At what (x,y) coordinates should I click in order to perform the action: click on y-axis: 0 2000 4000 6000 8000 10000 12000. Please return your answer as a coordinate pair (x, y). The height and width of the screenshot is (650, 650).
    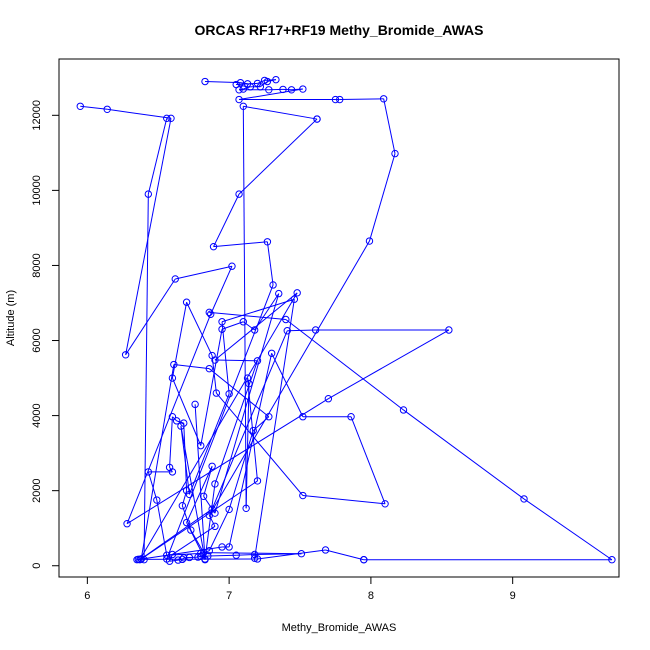
    Looking at the image, I should click on (45, 334).